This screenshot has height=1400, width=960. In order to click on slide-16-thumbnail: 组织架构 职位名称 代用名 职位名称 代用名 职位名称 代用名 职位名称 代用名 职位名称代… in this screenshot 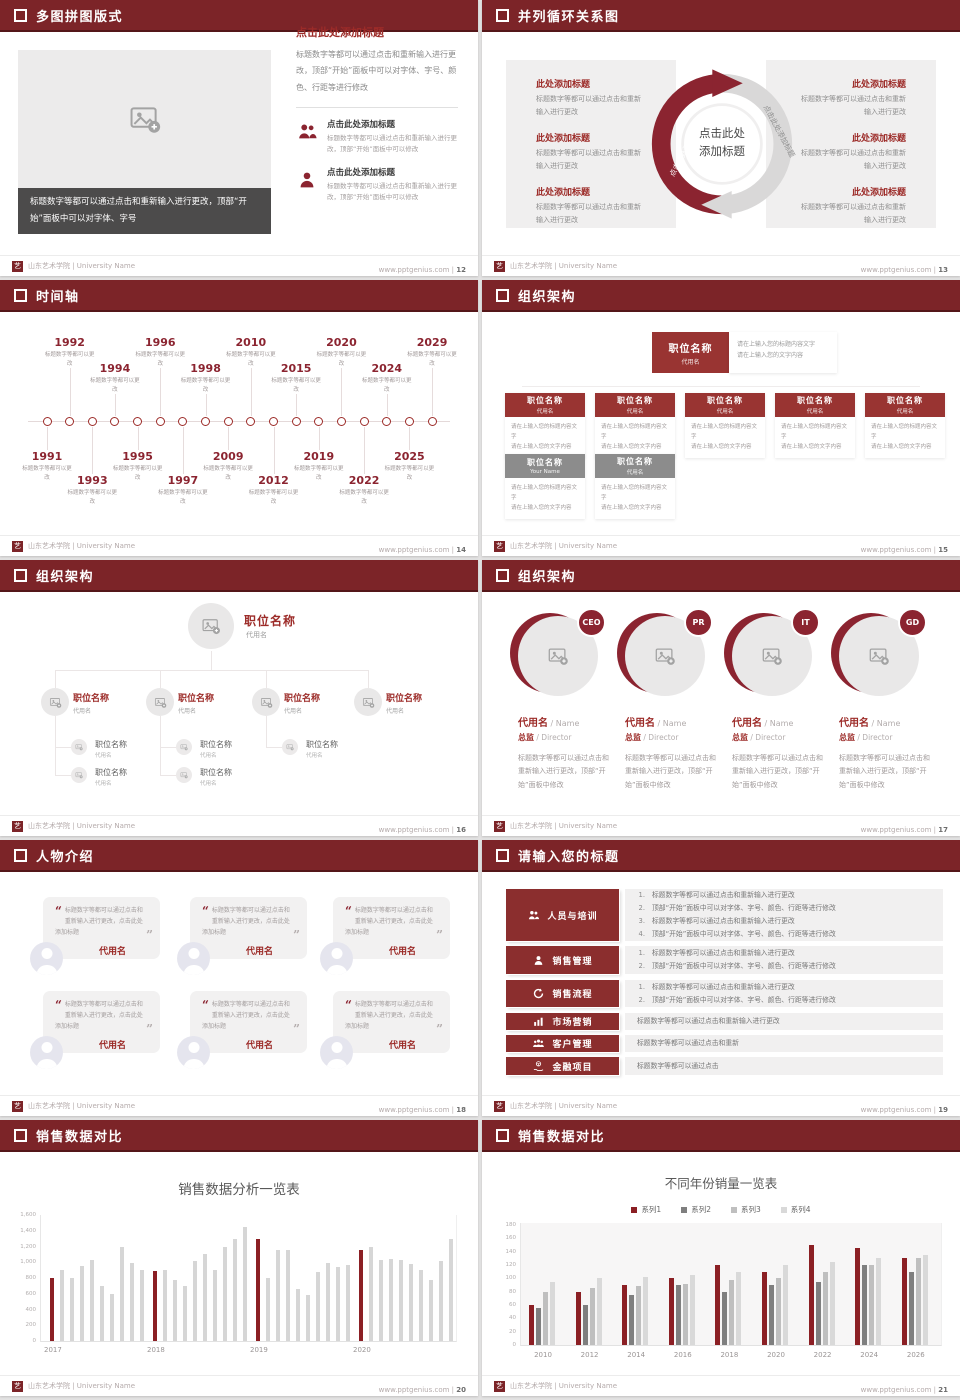, I will do `click(239, 698)`.